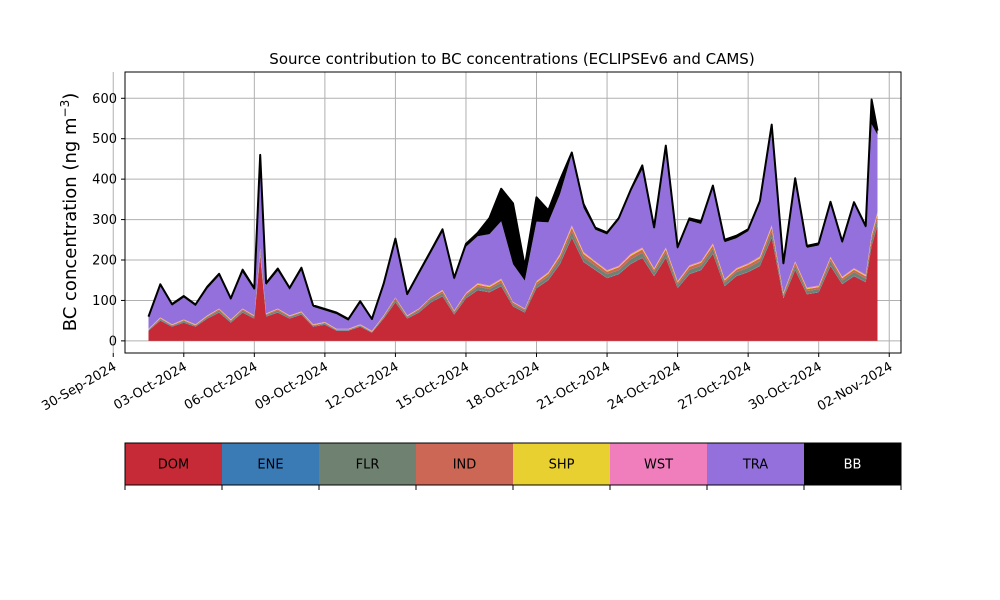 The height and width of the screenshot is (600, 1000). I want to click on y-tick-label: 300, so click(104, 220).